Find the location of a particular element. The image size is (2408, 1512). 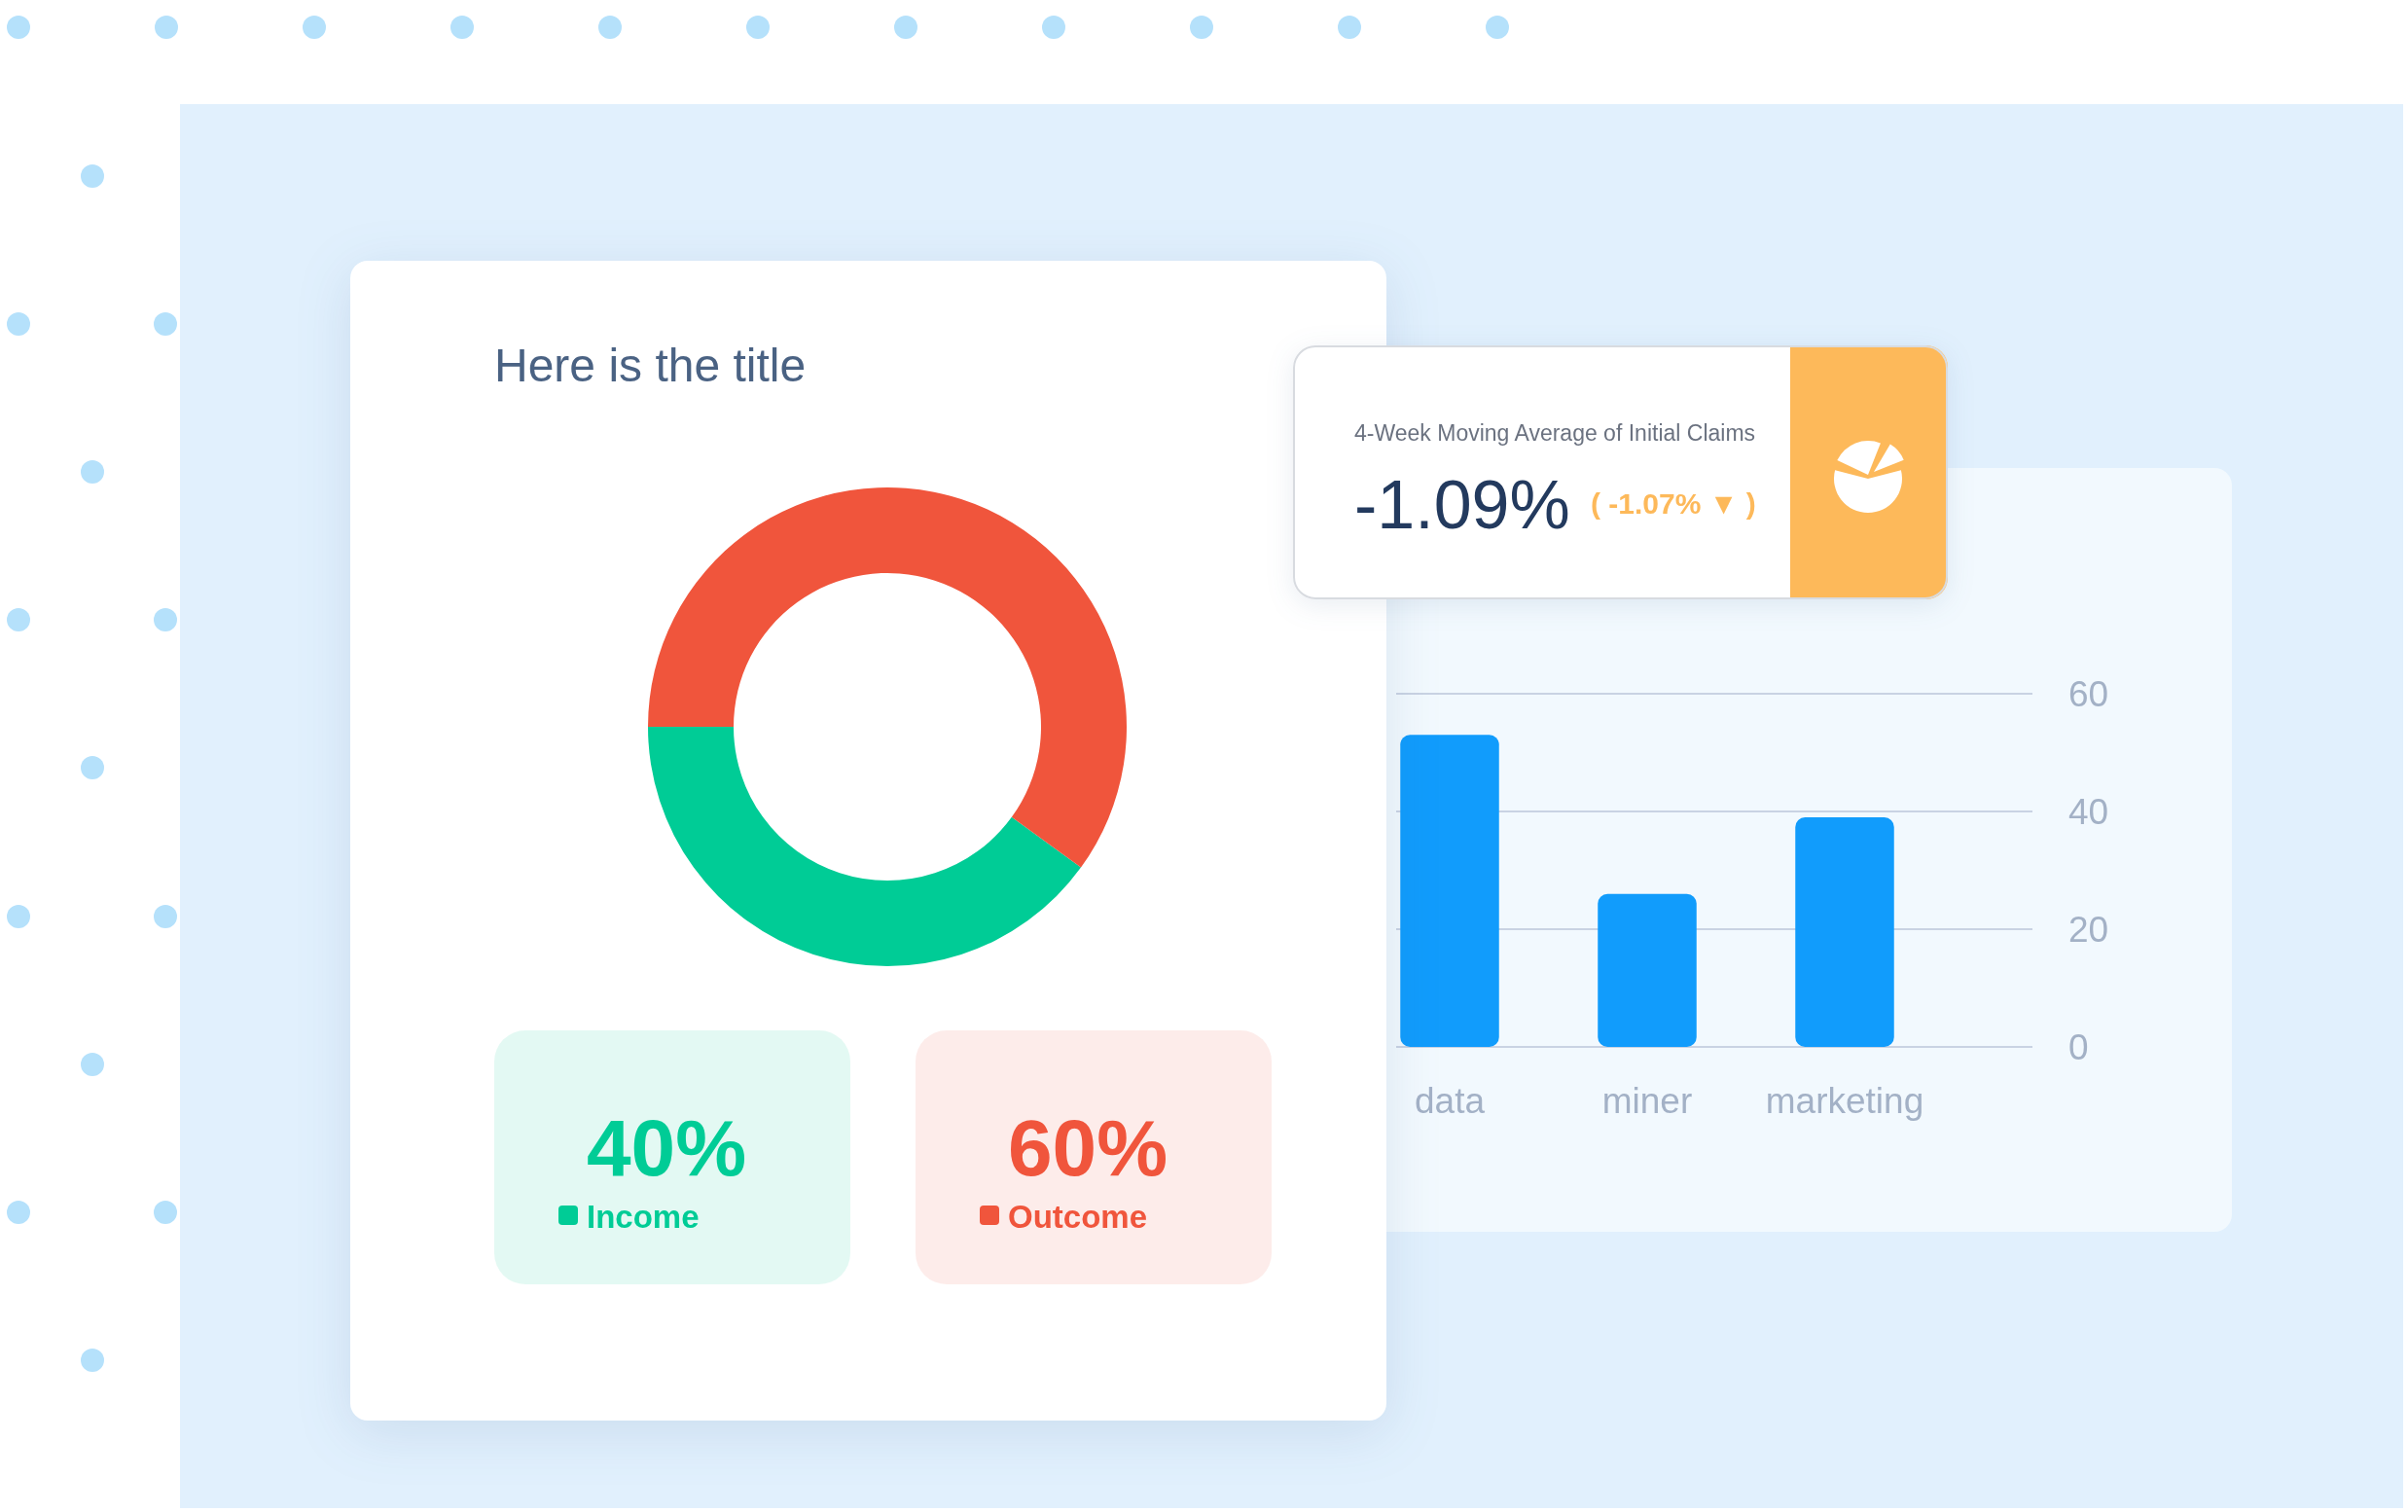

x-tick-label: marketing is located at coordinates (1844, 1101).